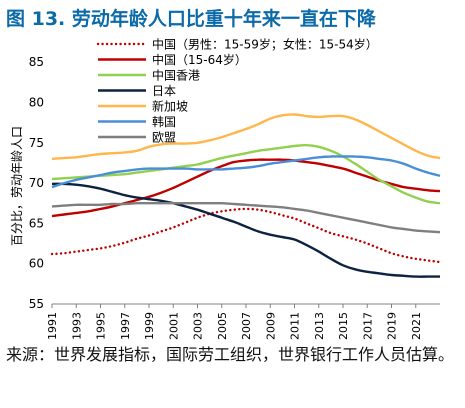 The image size is (465, 408). I want to click on x-tick-label: 2009, so click(270, 326).